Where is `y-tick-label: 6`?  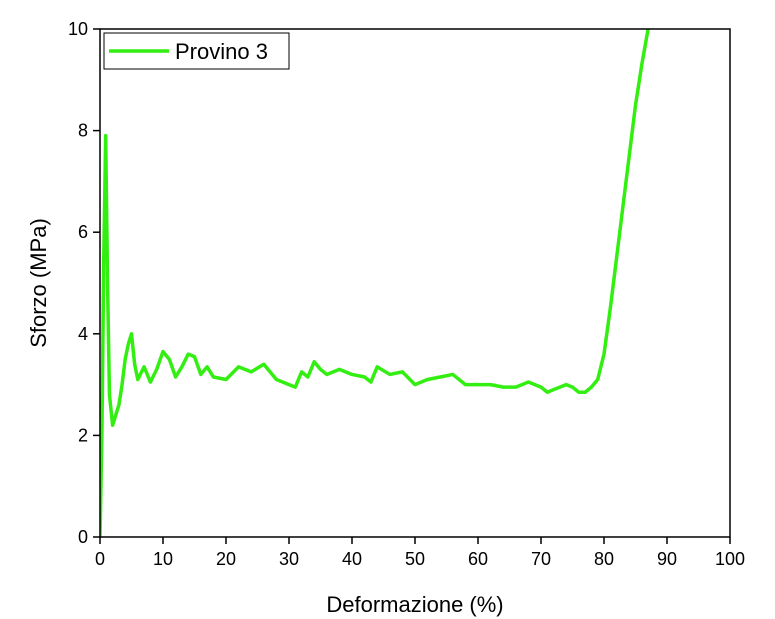
y-tick-label: 6 is located at coordinates (83, 232).